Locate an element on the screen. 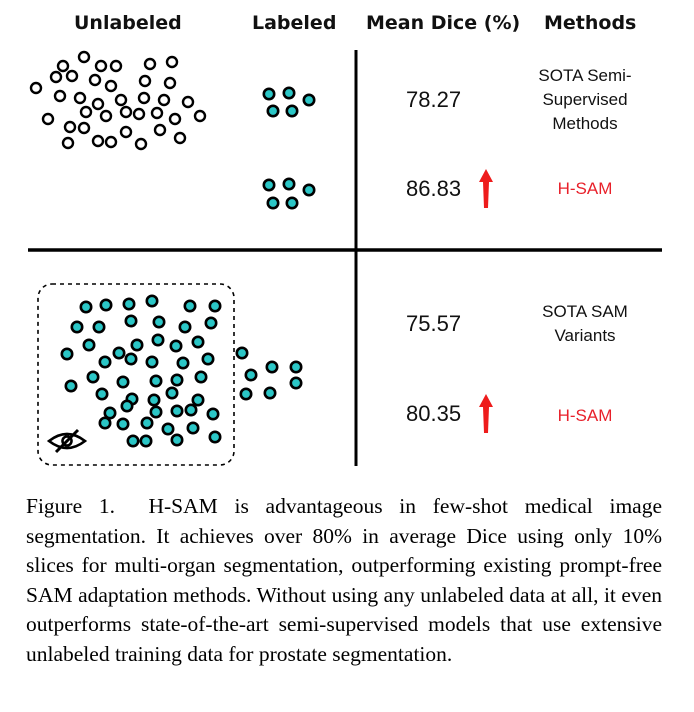  eye-slash-icon is located at coordinates (67, 441).